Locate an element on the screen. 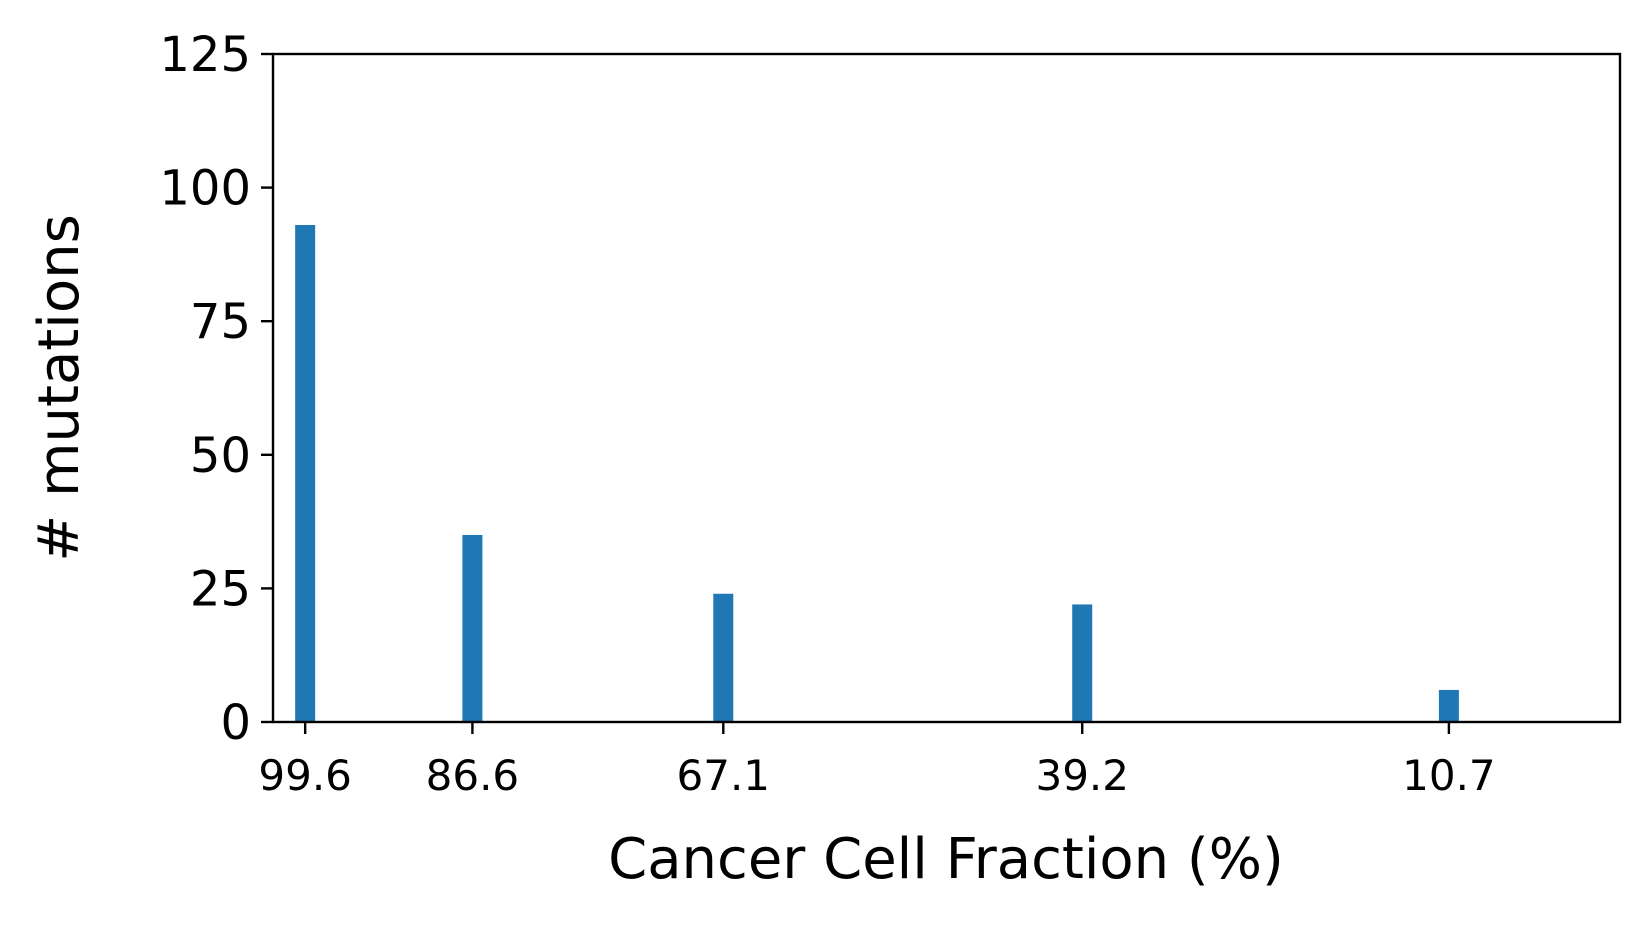  bar-67.1 is located at coordinates (723, 657).